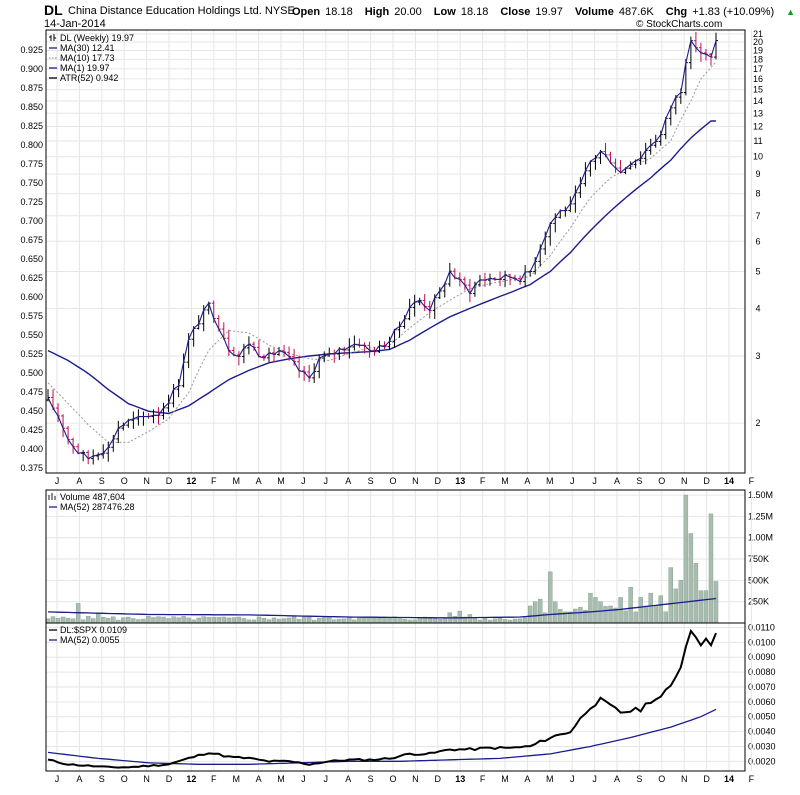  Describe the element at coordinates (732, 12) in the screenshot. I see `quote-value: +1.83 (+10.09%)` at that location.